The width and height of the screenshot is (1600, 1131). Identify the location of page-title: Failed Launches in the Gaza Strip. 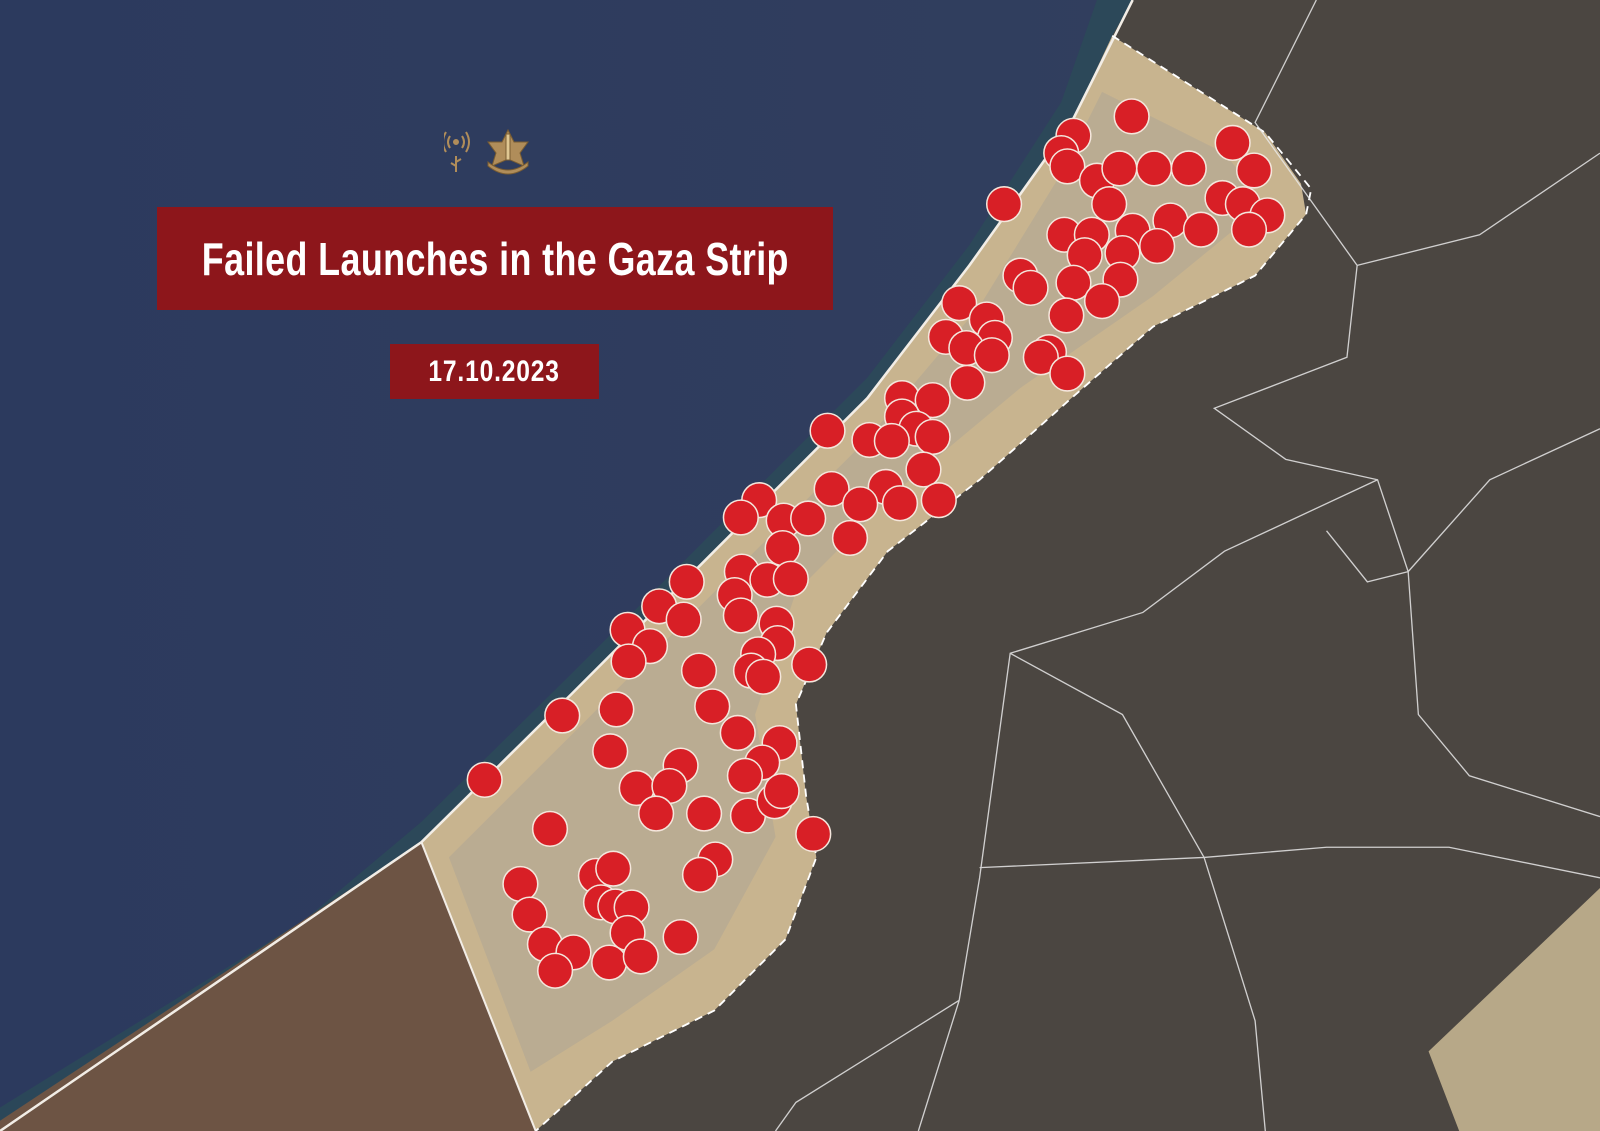
(495, 258).